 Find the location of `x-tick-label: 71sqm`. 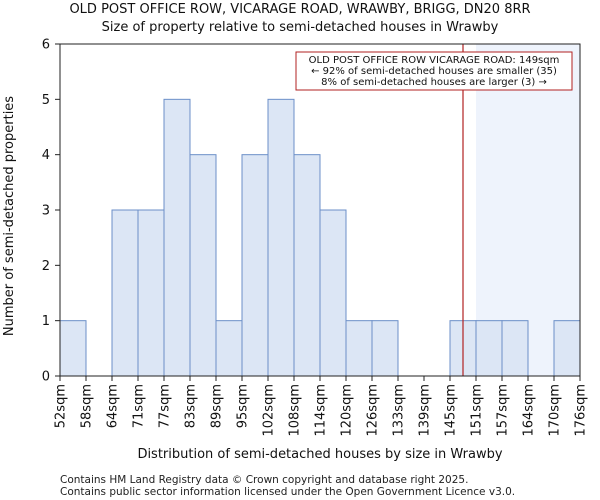

x-tick-label: 71sqm is located at coordinates (139, 406).